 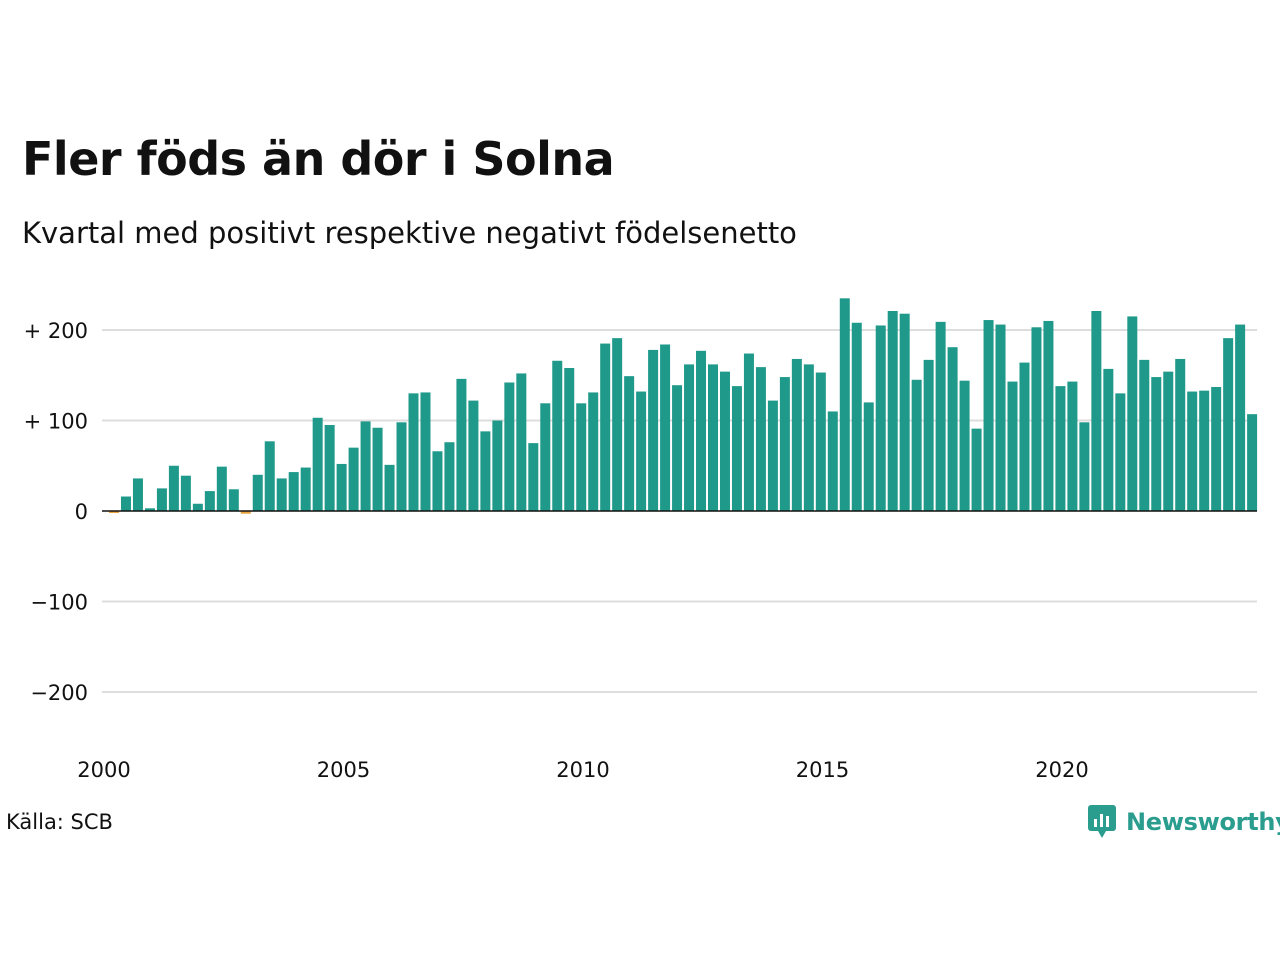 What do you see at coordinates (56, 512) in the screenshot?
I see `y-tick-labels: + 200 + 100 0 −100 −200` at bounding box center [56, 512].